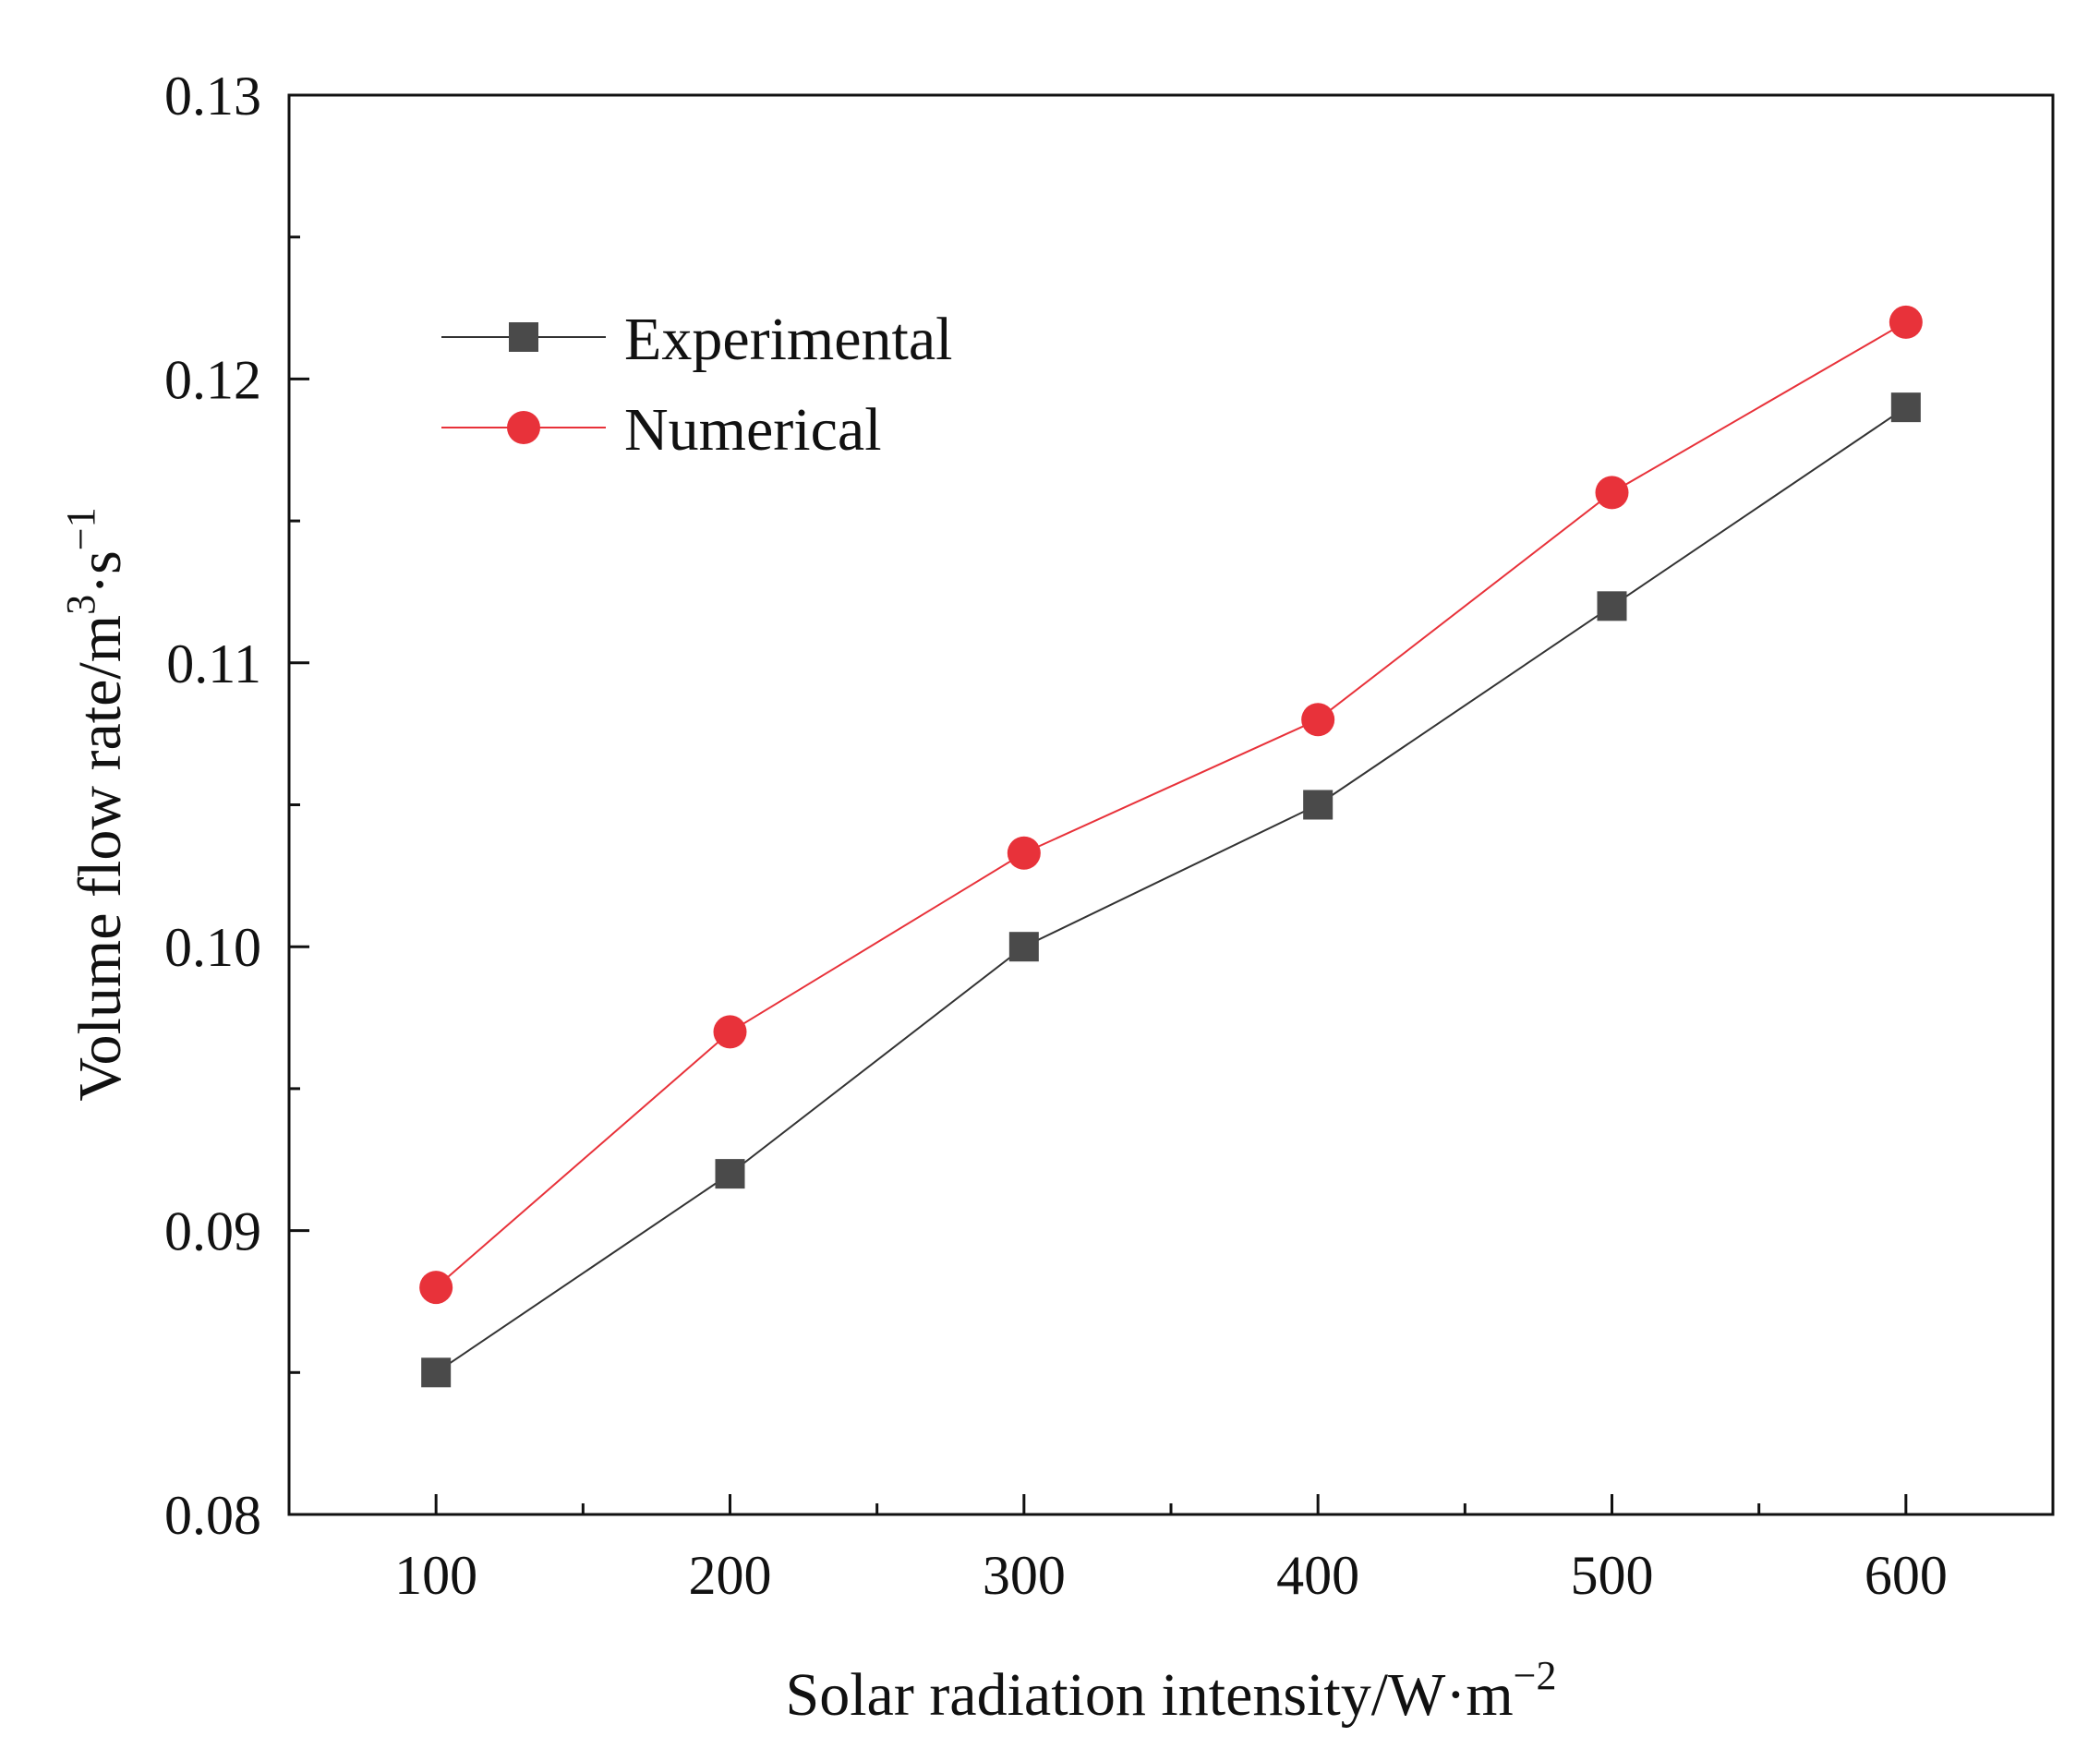 This screenshot has height=1749, width=2100. I want to click on x-tick-label: 100, so click(436, 1575).